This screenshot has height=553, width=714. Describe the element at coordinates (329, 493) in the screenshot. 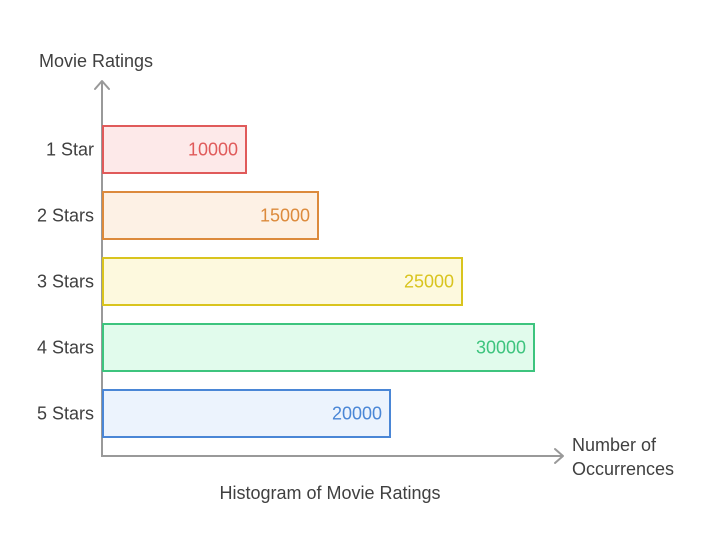

I see `chart-caption: Histogram of Movie Ratings` at that location.